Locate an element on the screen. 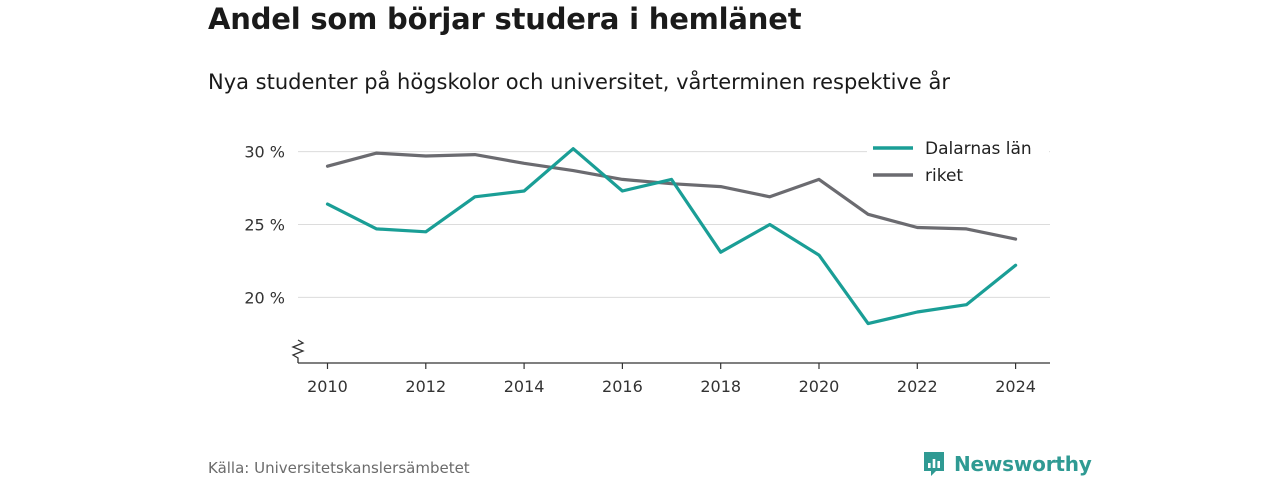 This screenshot has width=1280, height=480. x-tick-label: 2024 is located at coordinates (1015, 386).